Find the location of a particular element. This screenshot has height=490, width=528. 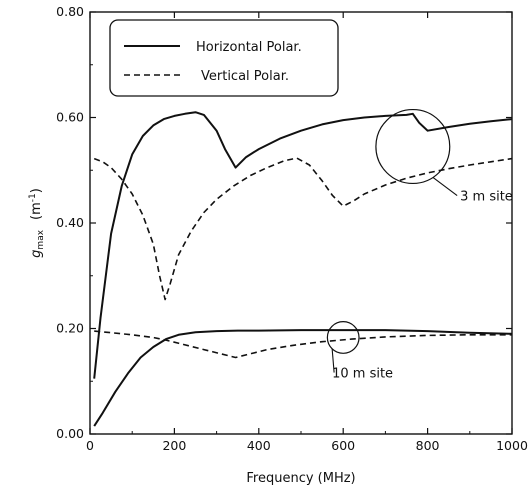

x-tick-label: 800 is located at coordinates (428, 445).